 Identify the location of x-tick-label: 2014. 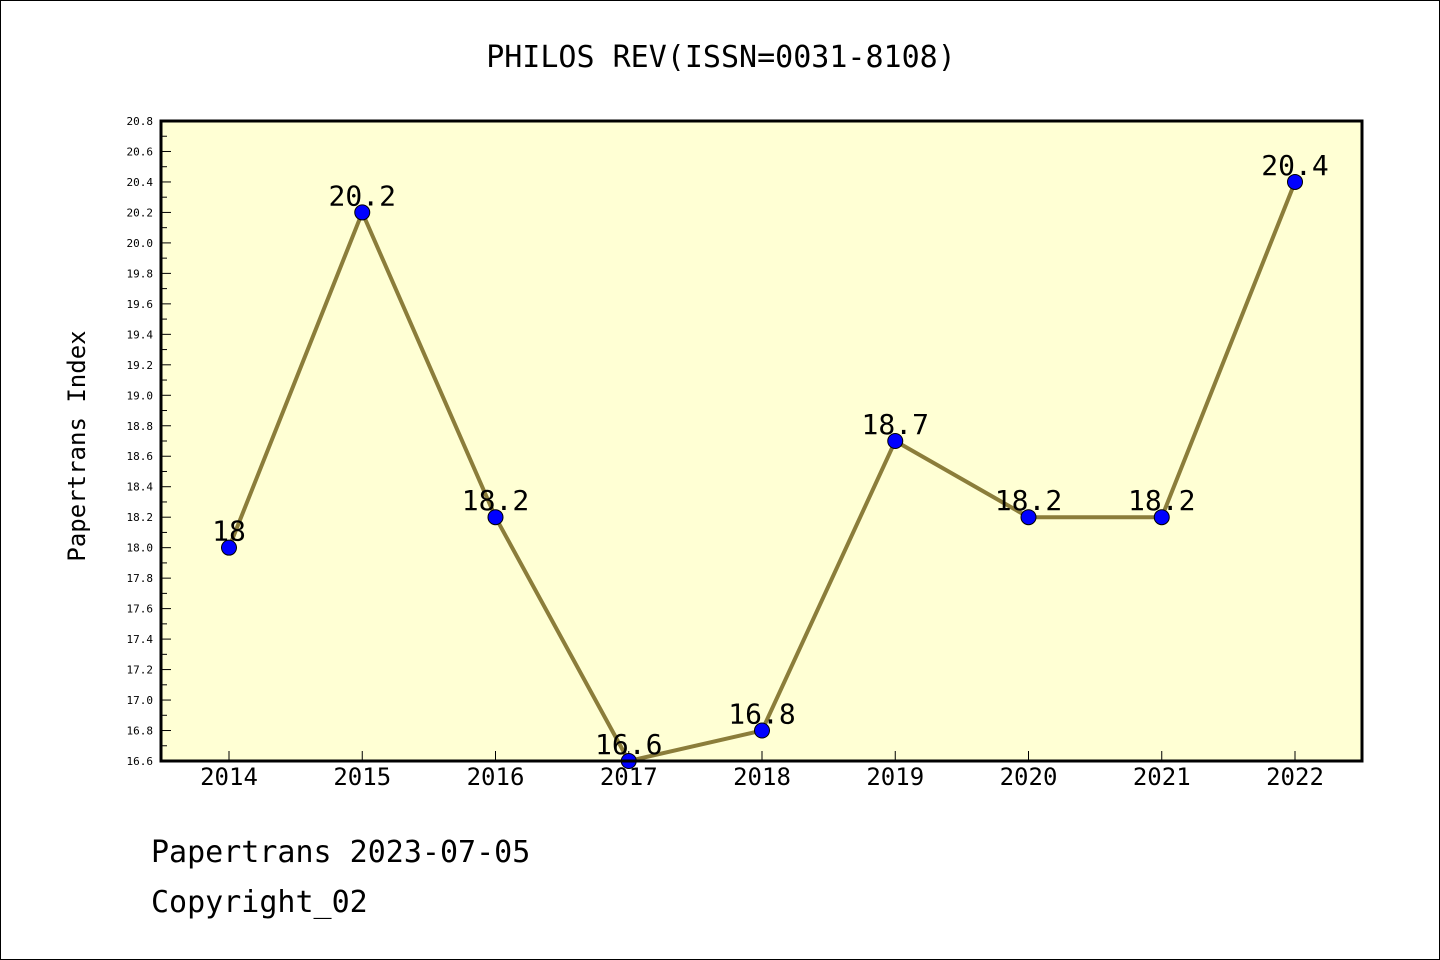
(229, 777).